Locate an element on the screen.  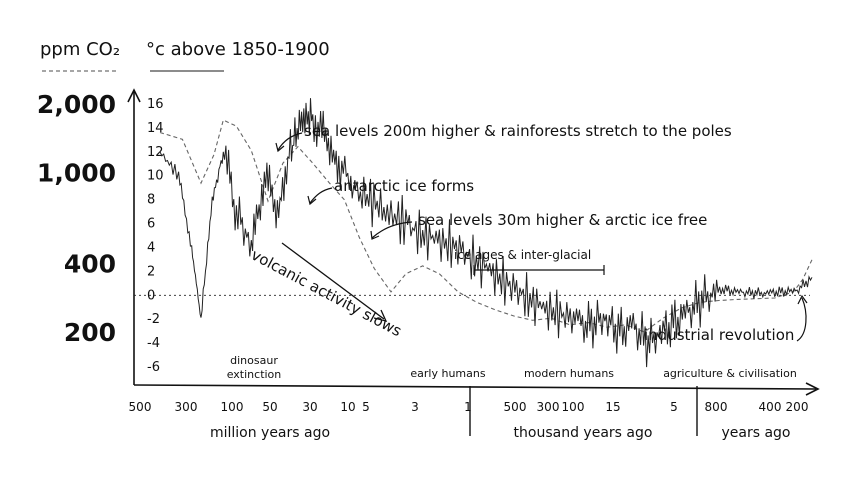
x-tick-label: 800 is located at coordinates (716, 407).